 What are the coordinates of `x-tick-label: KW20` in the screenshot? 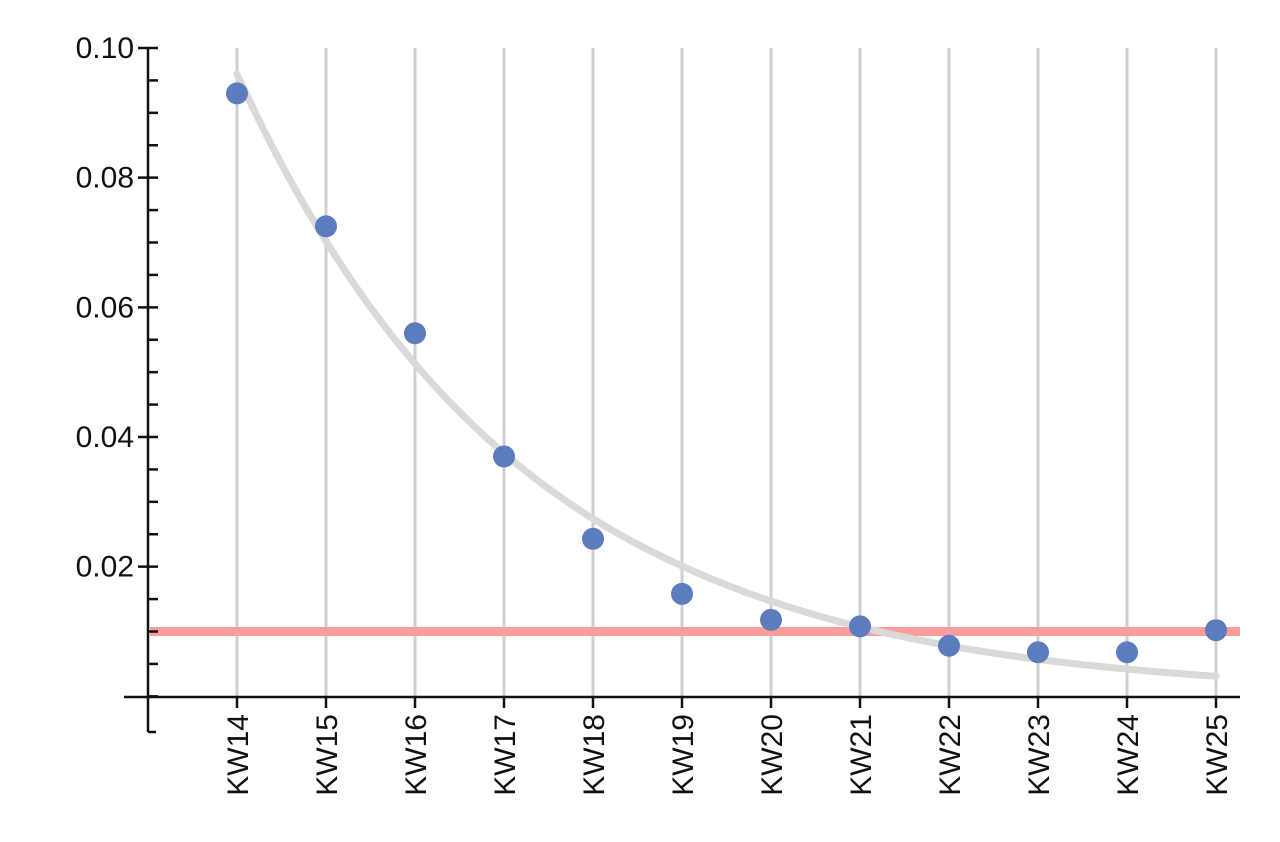 It's located at (772, 755).